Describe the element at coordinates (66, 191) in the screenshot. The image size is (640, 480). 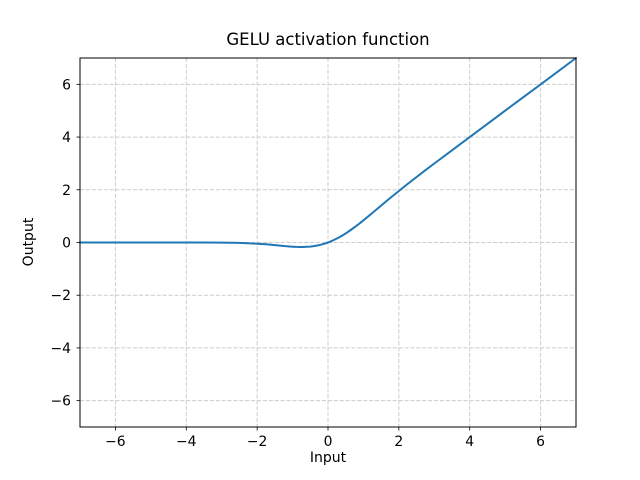
I see `y-tick-label: 2` at that location.